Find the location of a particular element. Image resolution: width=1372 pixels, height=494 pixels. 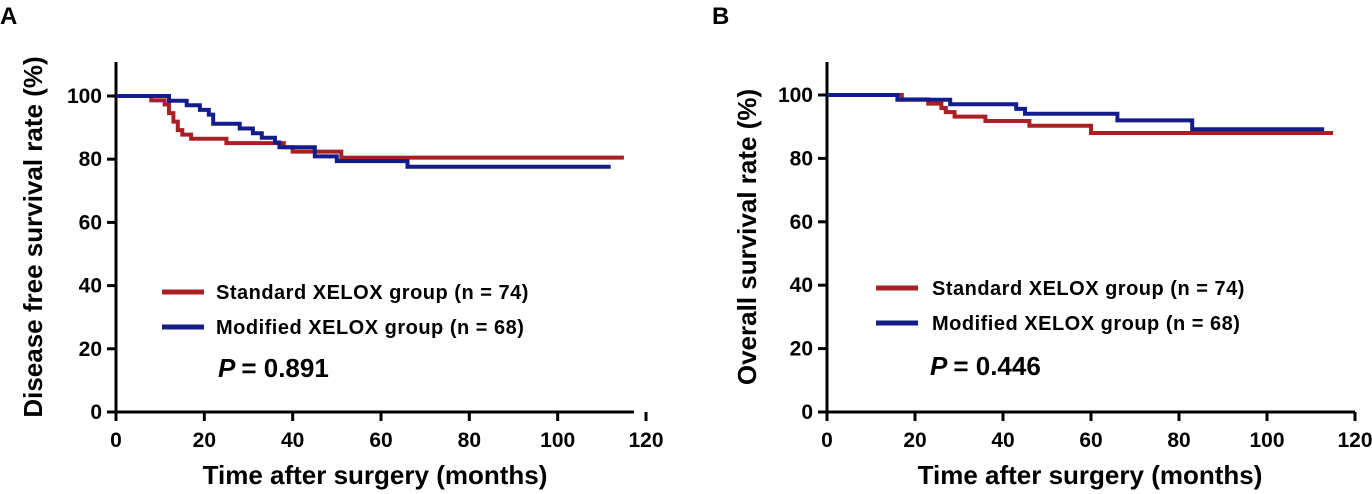

panel-b-x-tick-label: 60 is located at coordinates (1090, 440).